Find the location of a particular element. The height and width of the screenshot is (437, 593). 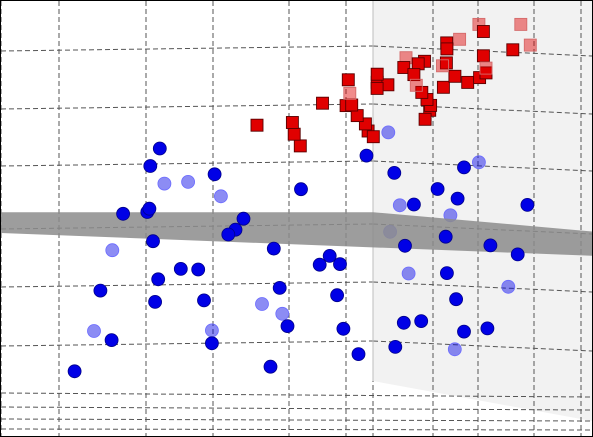

separating-plane-surface is located at coordinates (296, 234).